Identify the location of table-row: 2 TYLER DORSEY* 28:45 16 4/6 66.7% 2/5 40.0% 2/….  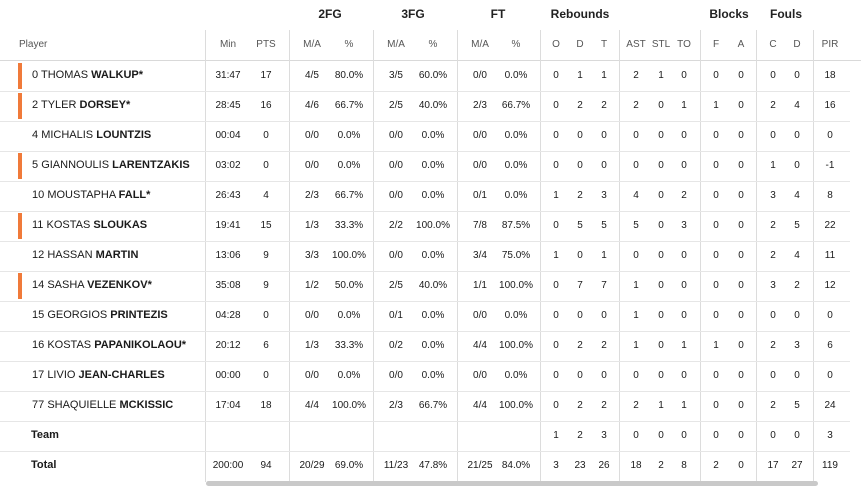
(425, 106).